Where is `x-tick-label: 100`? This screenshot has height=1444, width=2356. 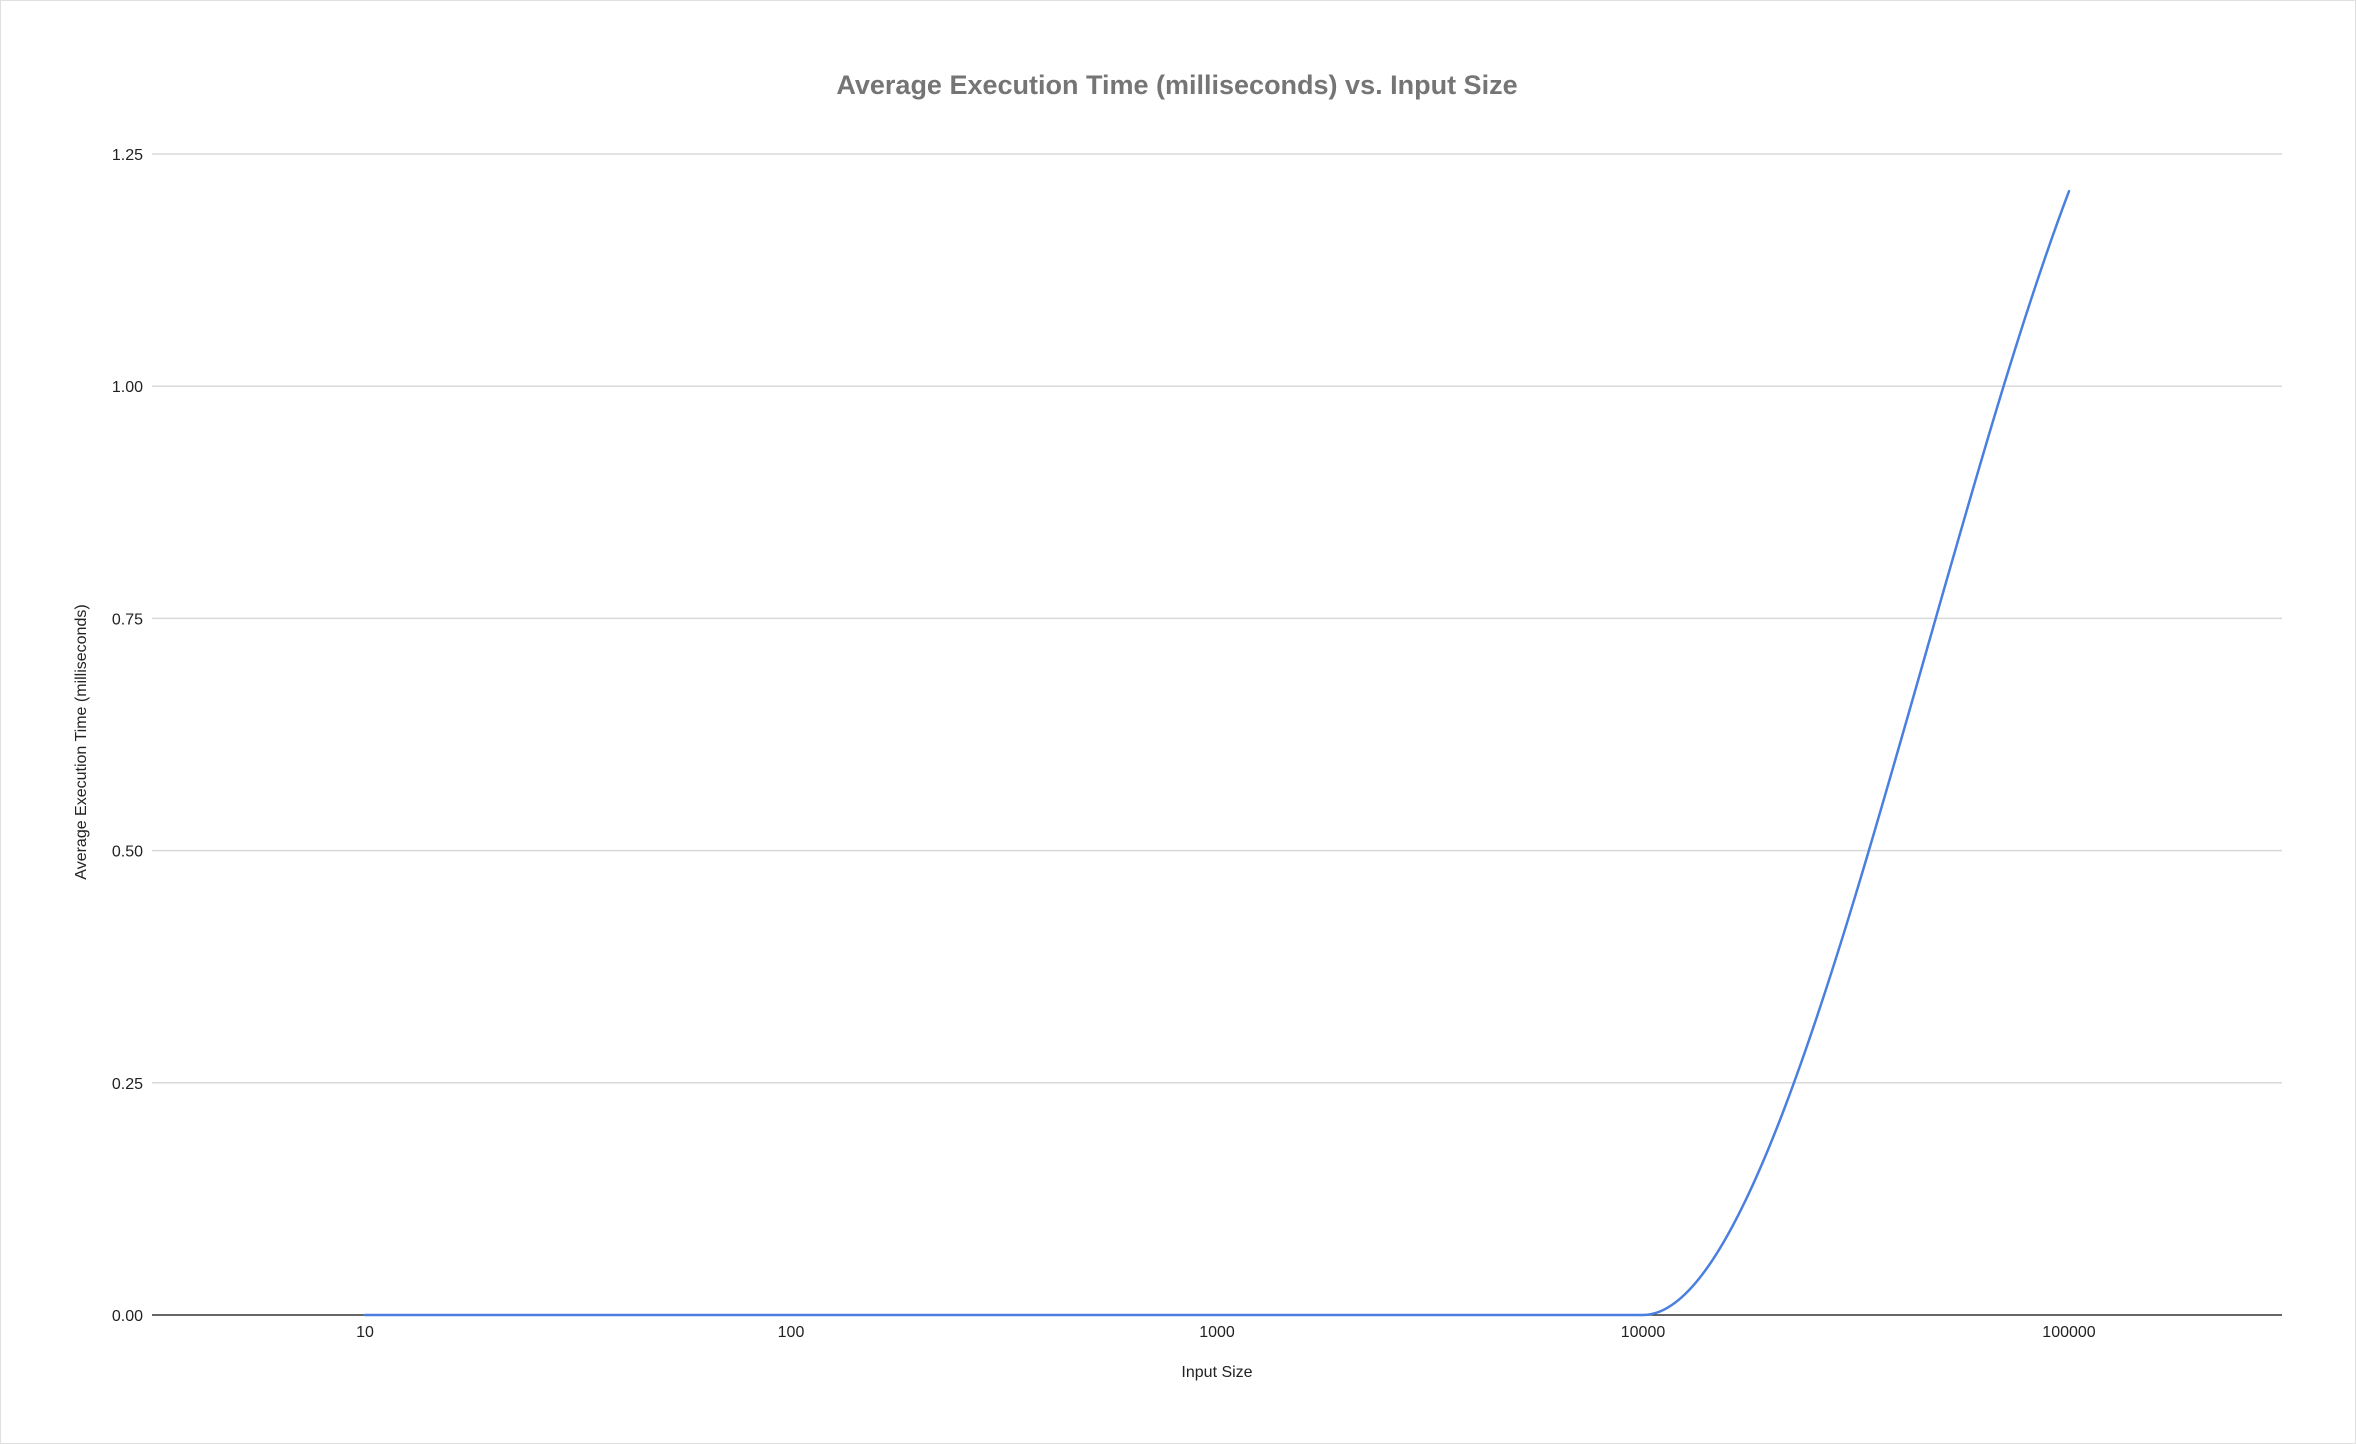 x-tick-label: 100 is located at coordinates (791, 1332).